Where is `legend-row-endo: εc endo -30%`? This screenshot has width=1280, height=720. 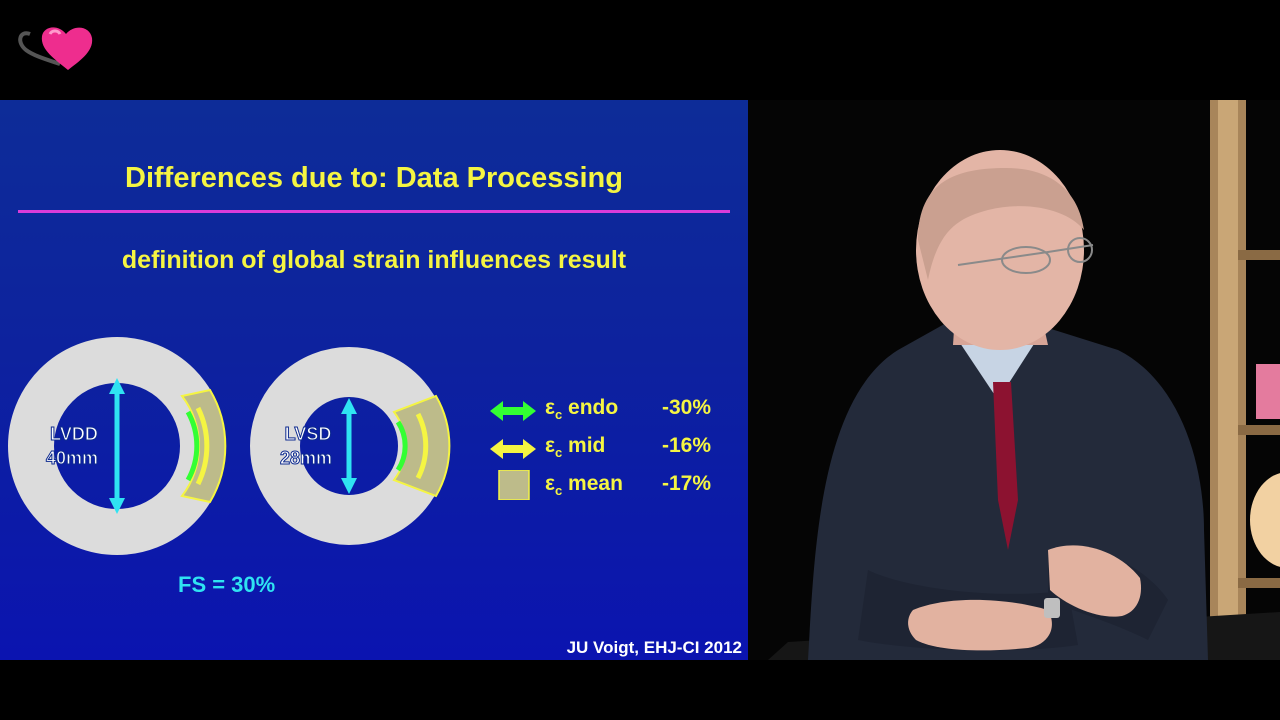 legend-row-endo: εc endo -30% is located at coordinates (610, 411).